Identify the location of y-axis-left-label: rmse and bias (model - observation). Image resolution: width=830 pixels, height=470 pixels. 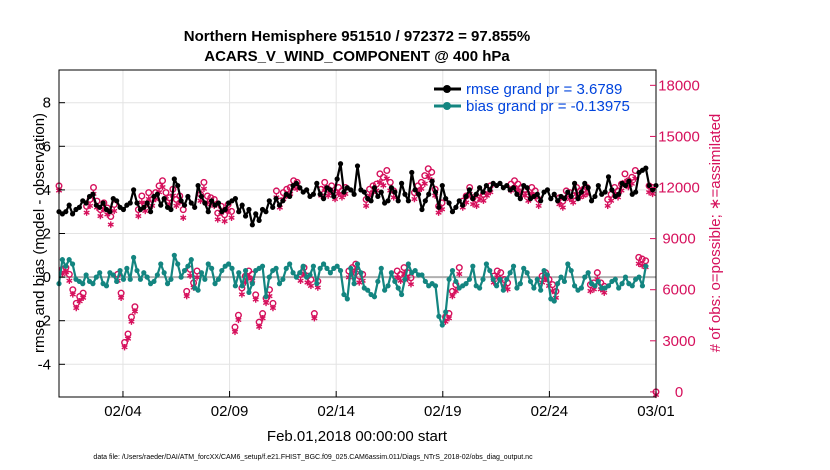
(39, 233).